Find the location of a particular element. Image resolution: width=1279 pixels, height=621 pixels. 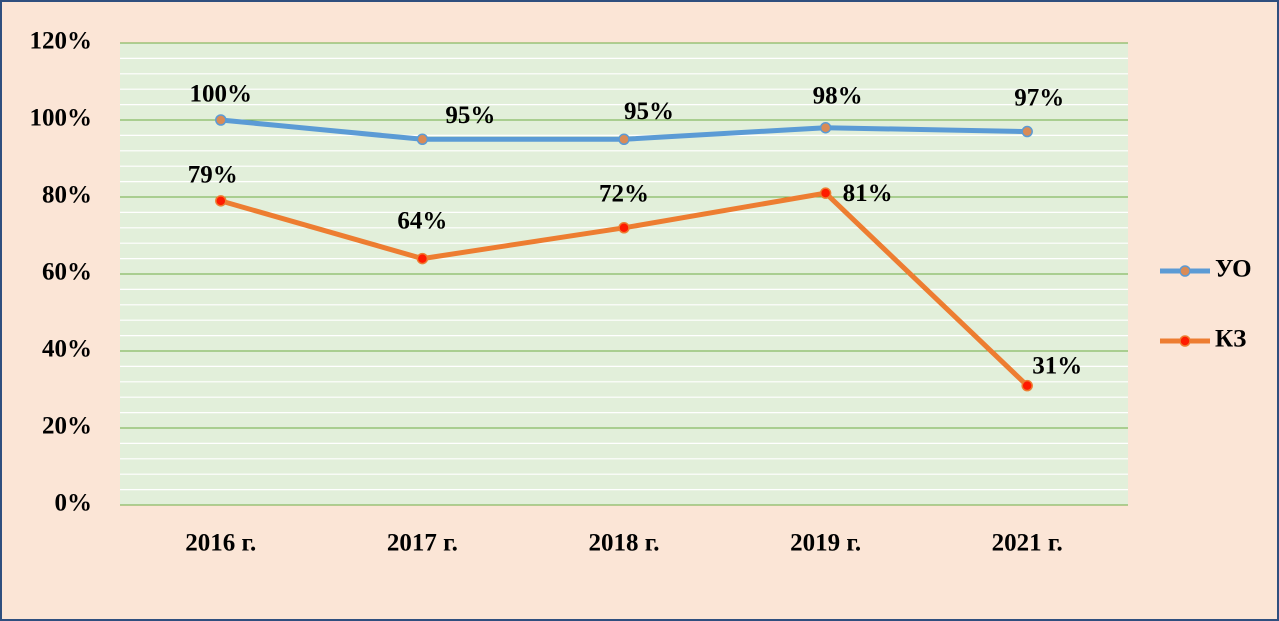

y-tick-label: 60% is located at coordinates (67, 272).